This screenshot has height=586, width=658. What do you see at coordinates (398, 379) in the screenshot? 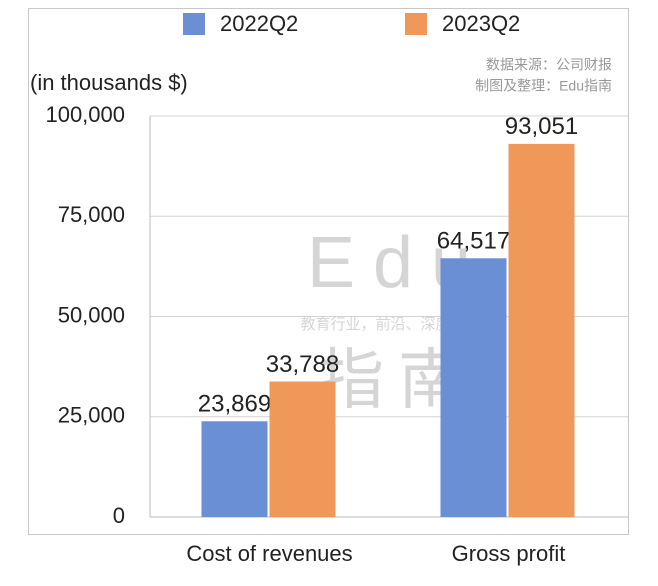
I see `watermark: 指南` at bounding box center [398, 379].